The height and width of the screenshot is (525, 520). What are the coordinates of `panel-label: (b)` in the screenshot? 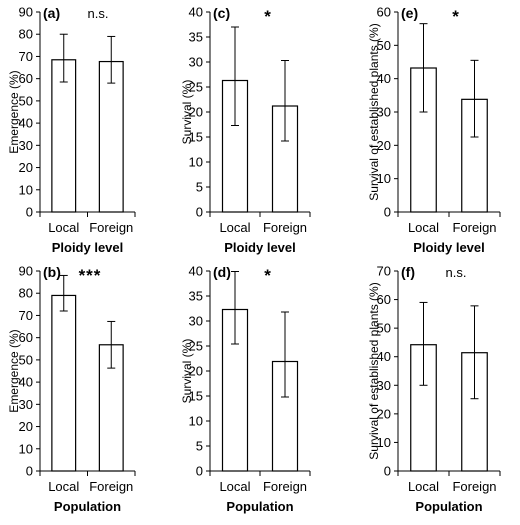 It's located at (52, 272).